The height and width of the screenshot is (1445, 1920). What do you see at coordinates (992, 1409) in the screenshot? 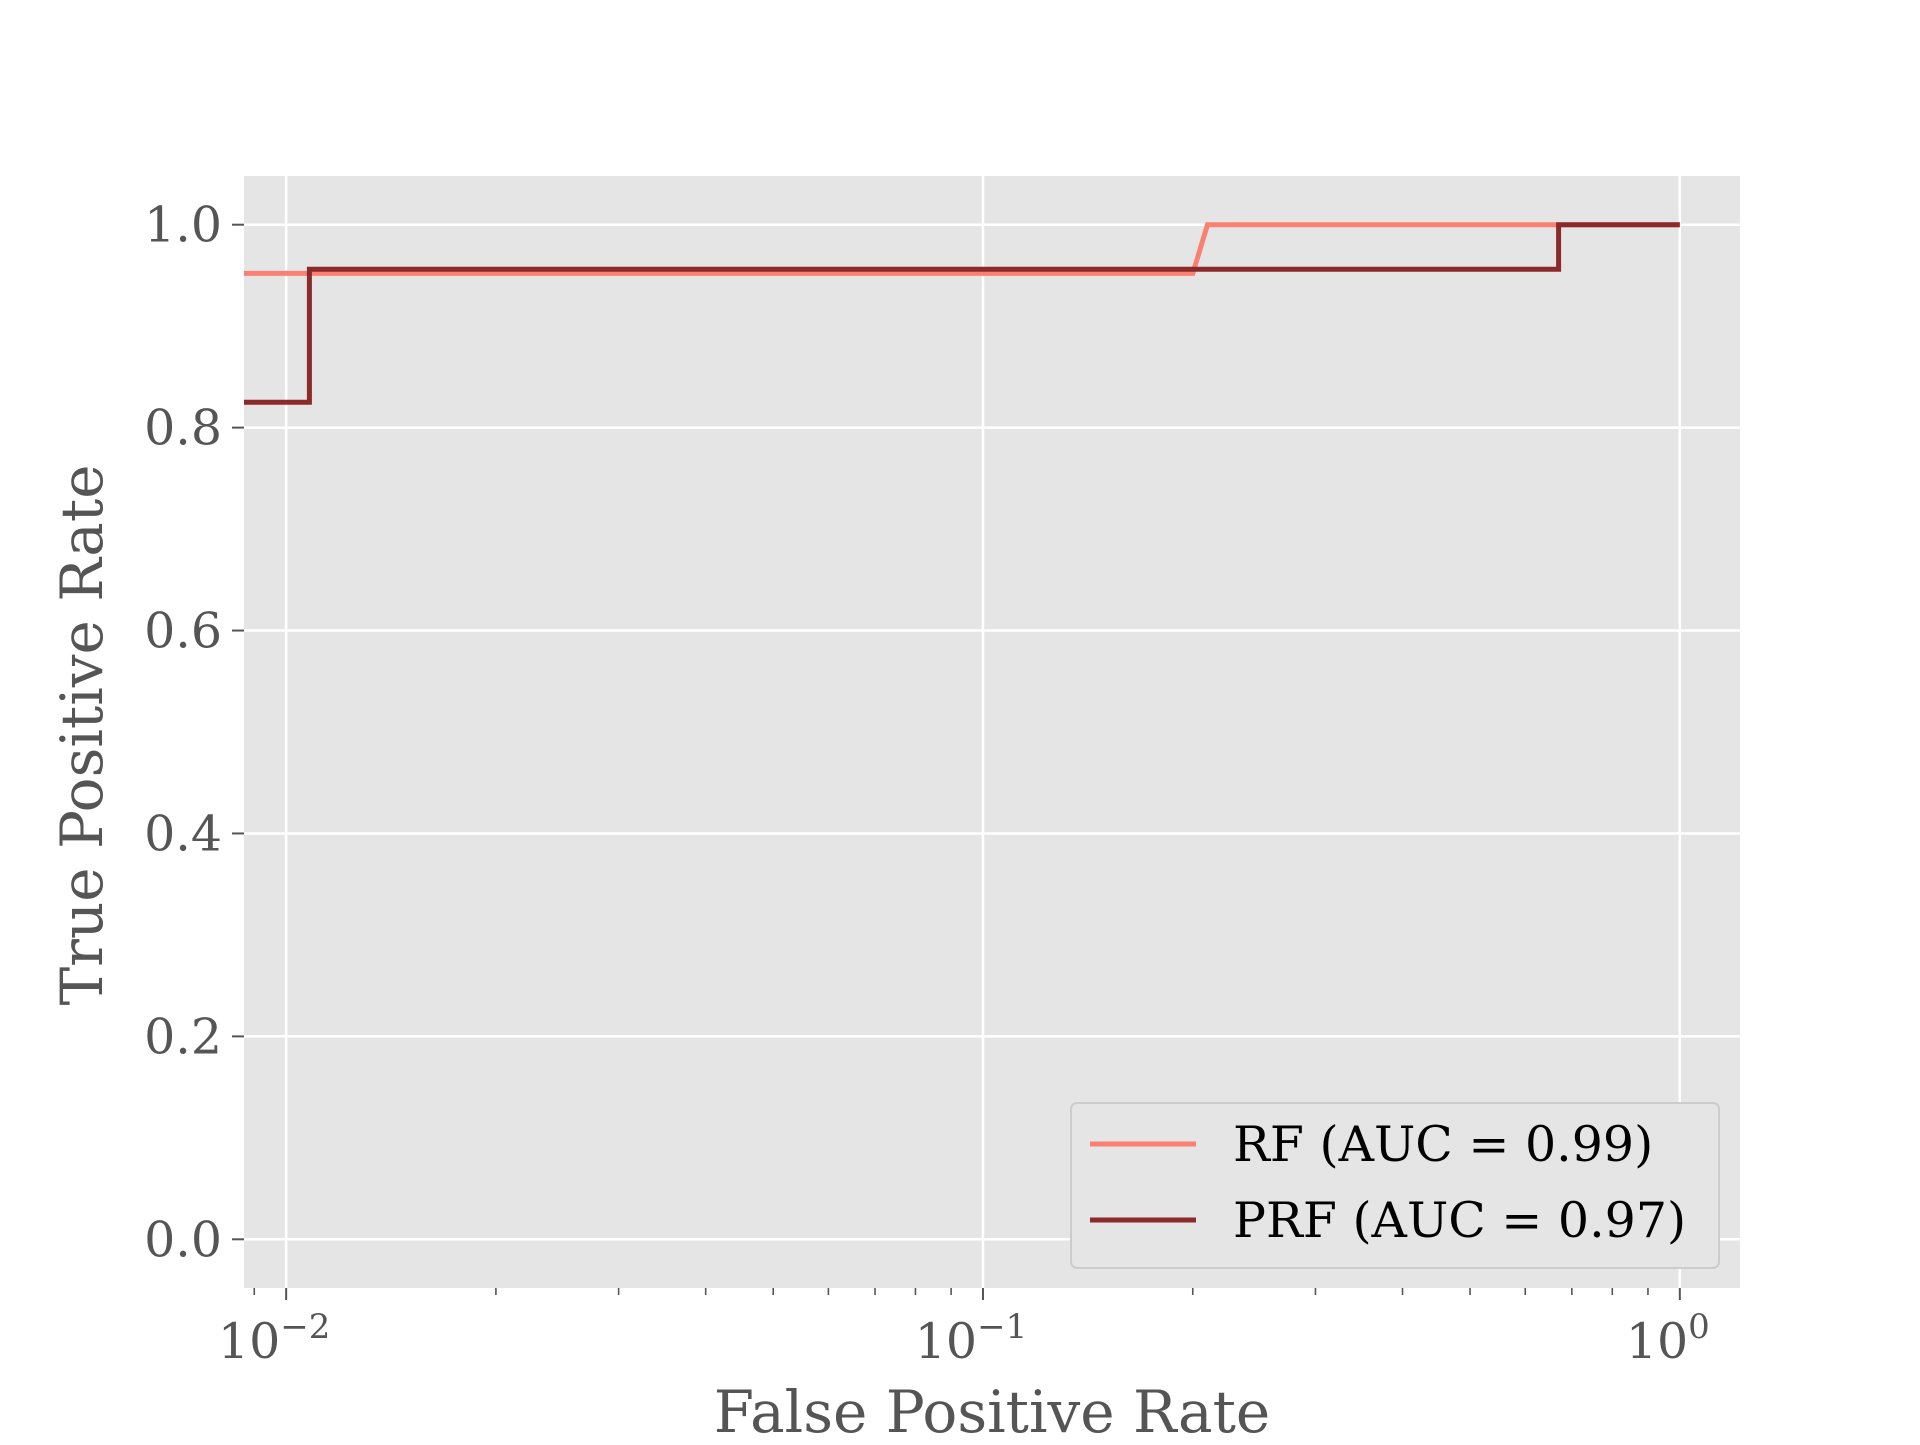
I see `x-axis-label: False Positive Rate` at bounding box center [992, 1409].